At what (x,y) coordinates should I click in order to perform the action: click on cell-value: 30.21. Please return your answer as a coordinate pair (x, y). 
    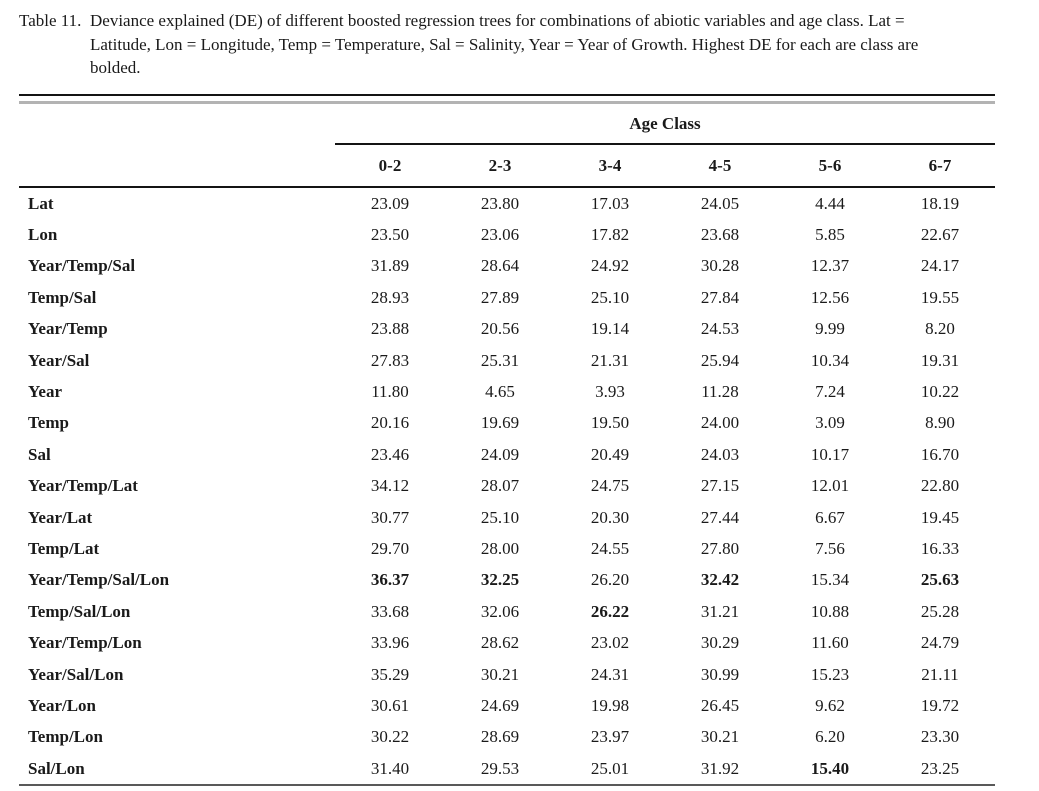
    Looking at the image, I should click on (500, 674).